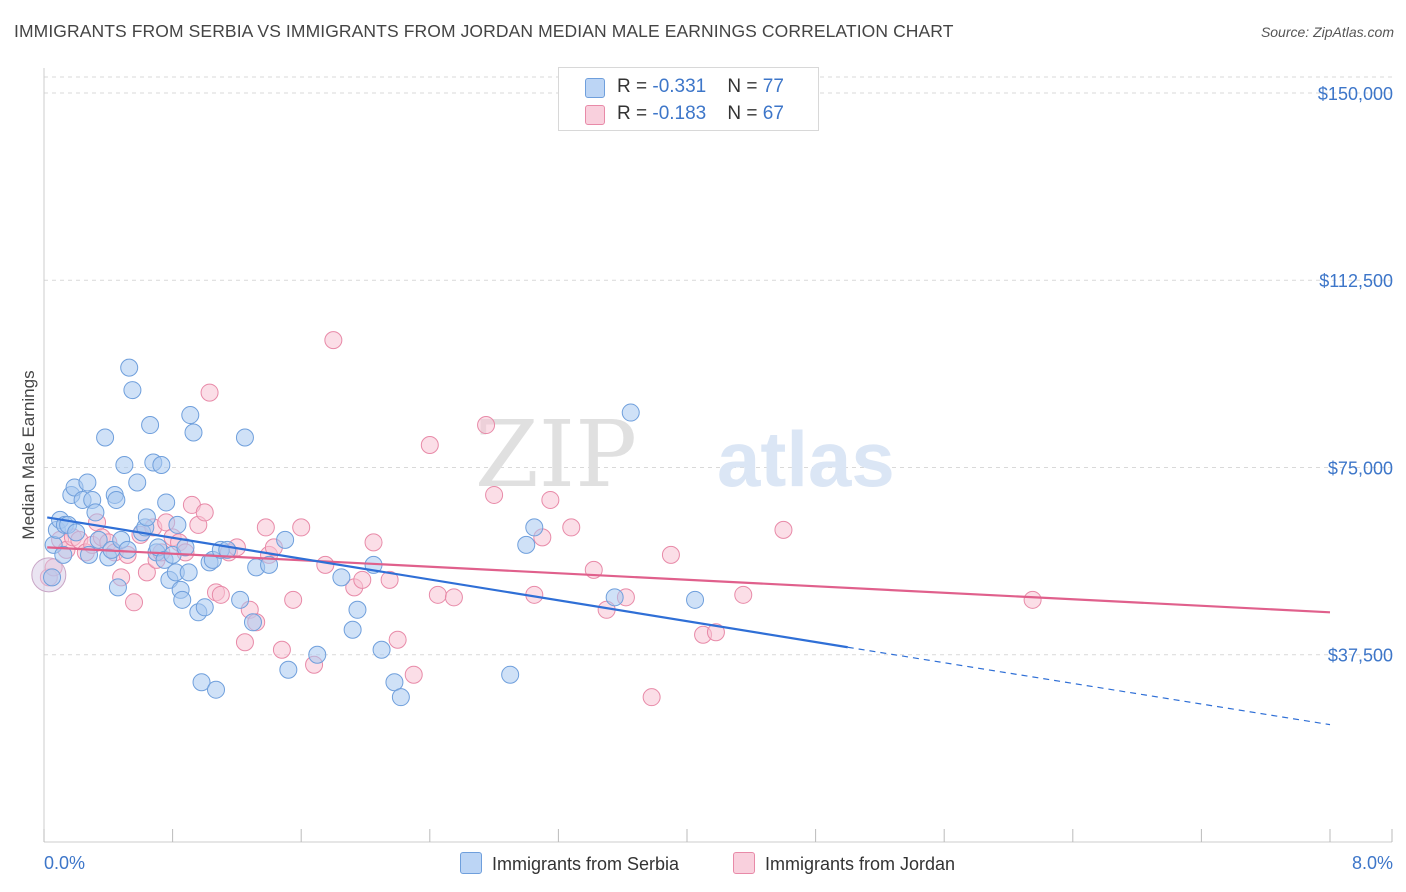 The height and width of the screenshot is (892, 1406). Describe the element at coordinates (689, 580) in the screenshot. I see `jordan-trend-line` at that location.